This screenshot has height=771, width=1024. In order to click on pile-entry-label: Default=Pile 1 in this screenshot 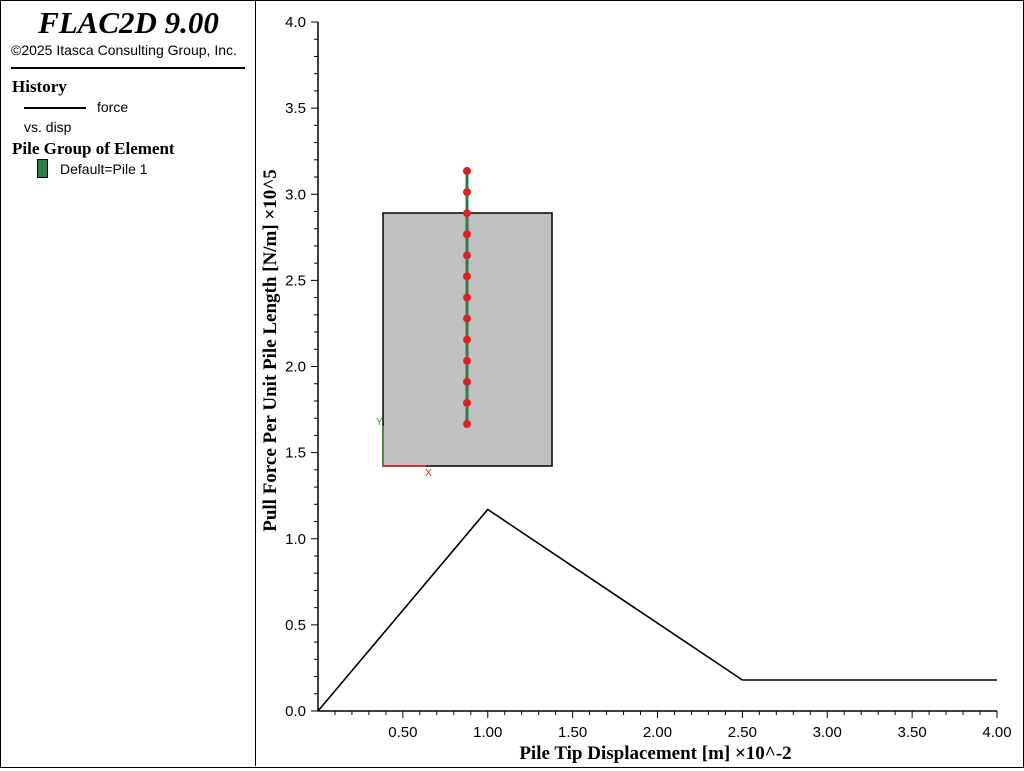, I will do `click(104, 169)`.